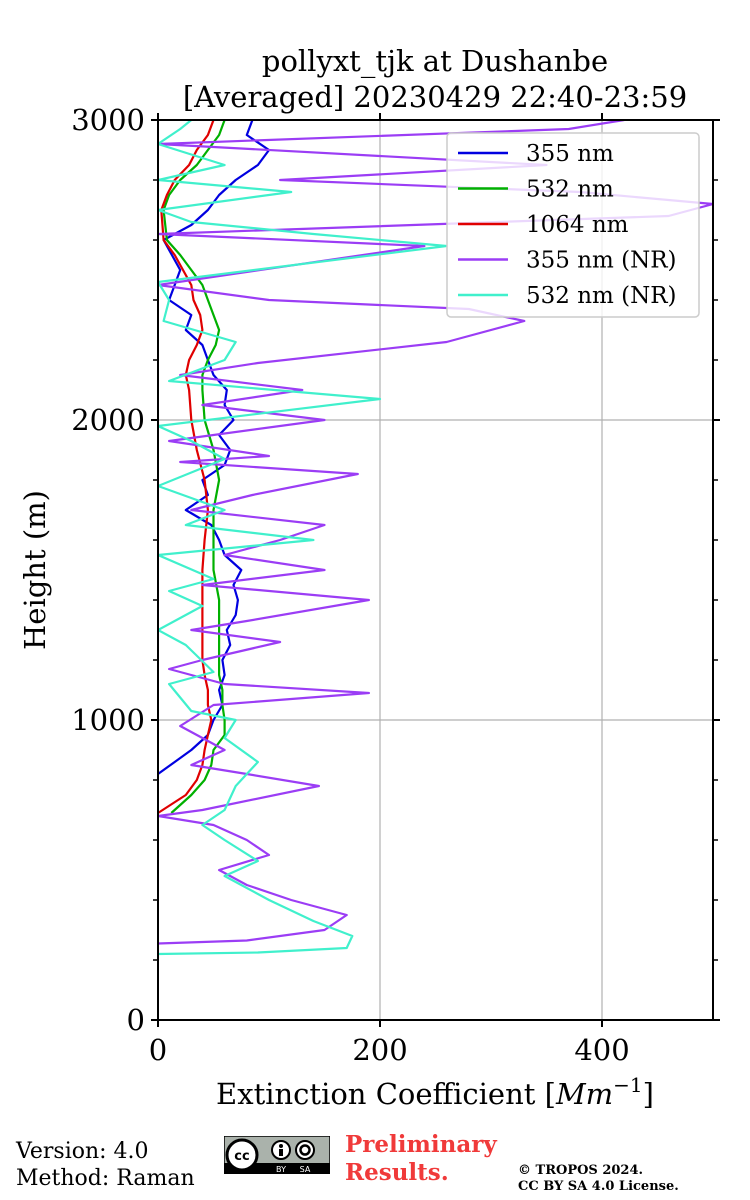 The width and height of the screenshot is (750, 1200). I want to click on sa-label: SA, so click(305, 1169).